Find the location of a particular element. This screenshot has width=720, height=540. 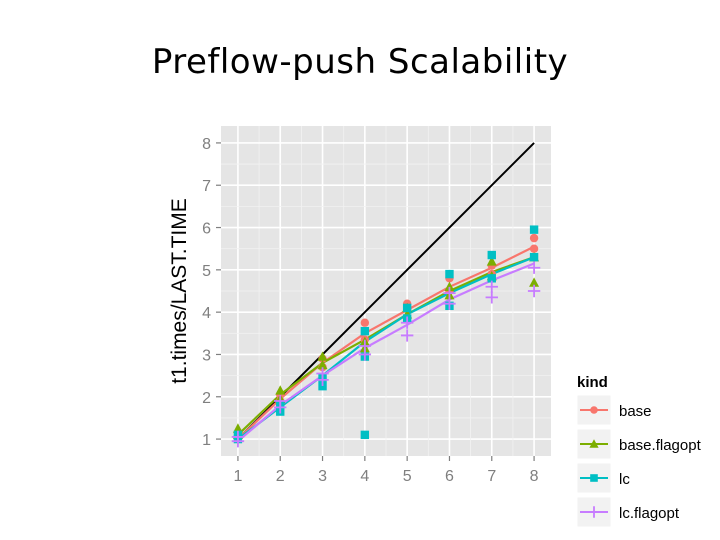

legend-item-lc-flagopt: lc.flagopt is located at coordinates (628, 512).